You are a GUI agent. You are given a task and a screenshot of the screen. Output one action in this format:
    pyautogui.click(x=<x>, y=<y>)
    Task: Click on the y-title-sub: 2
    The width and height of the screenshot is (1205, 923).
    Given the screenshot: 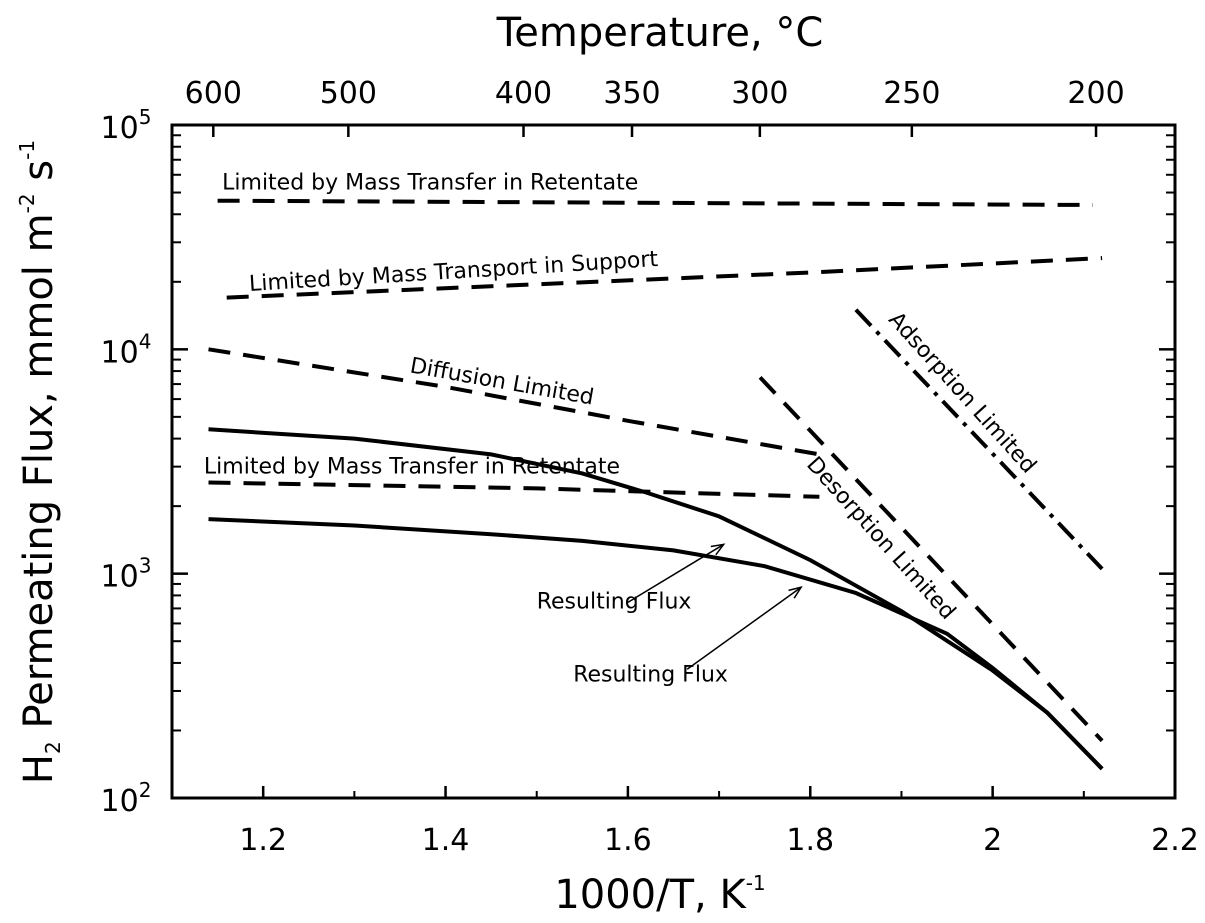 What is the action you would take?
    pyautogui.click(x=53, y=747)
    